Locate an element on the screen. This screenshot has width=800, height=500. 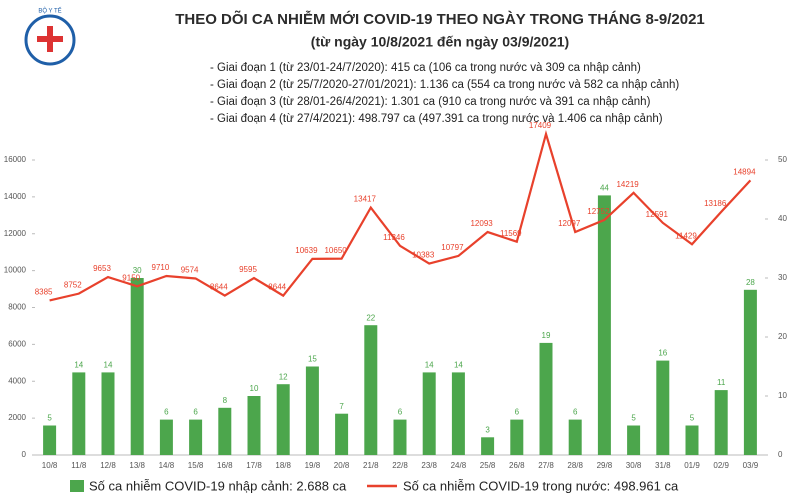
x-tick-label: 01/9 is located at coordinates (692, 465).